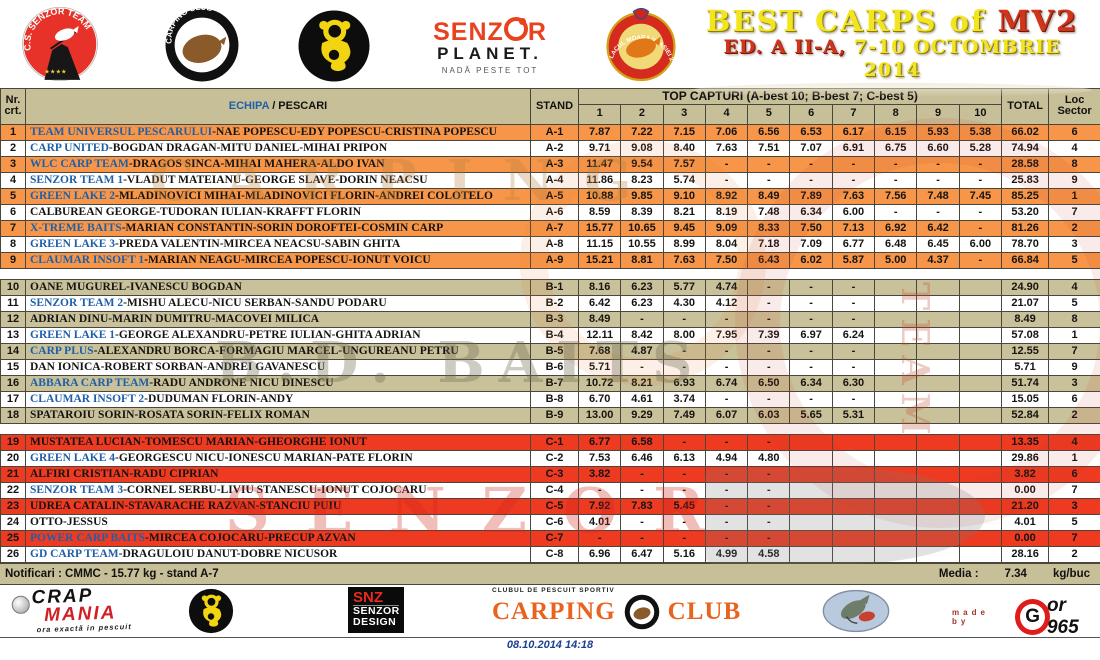 This screenshot has height=660, width=1100. Describe the element at coordinates (1025, 554) in the screenshot. I see `total-cell: 28.16` at that location.